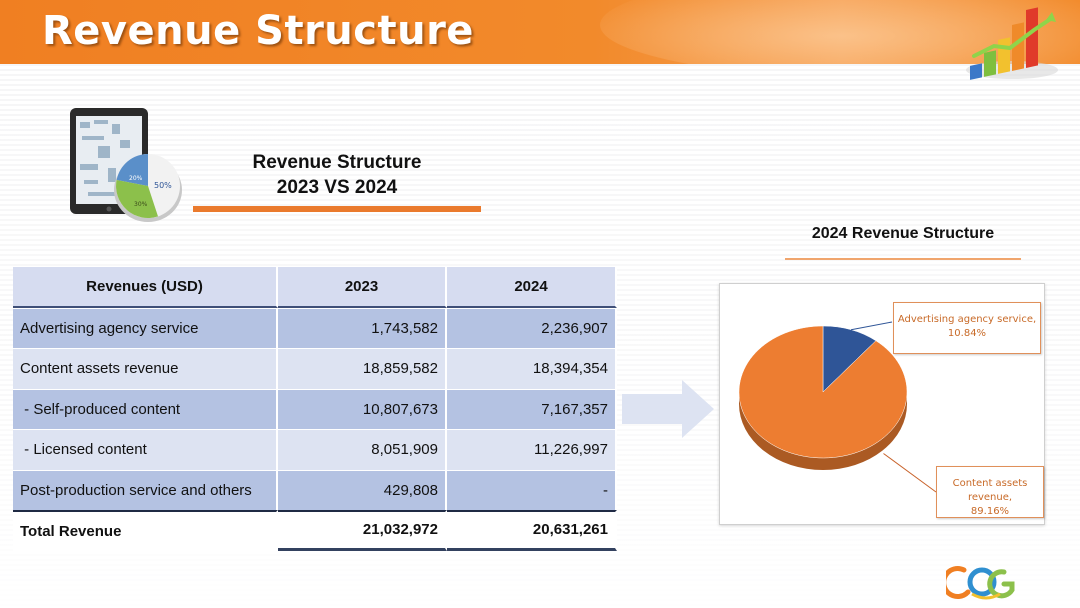 The height and width of the screenshot is (608, 1080). What do you see at coordinates (903, 233) in the screenshot?
I see `chart-title: 2024 Revenue Structure` at bounding box center [903, 233].